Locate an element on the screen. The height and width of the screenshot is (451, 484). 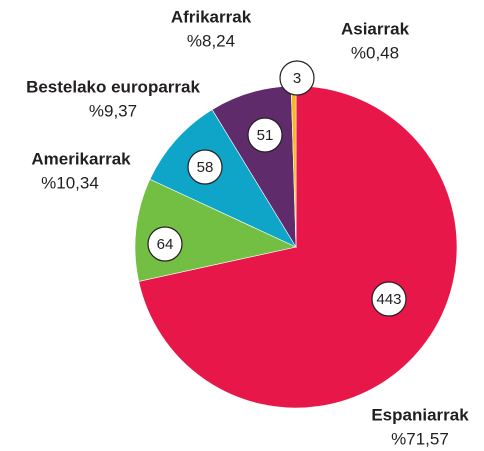
slice-name: Asiarrak is located at coordinates (375, 28).